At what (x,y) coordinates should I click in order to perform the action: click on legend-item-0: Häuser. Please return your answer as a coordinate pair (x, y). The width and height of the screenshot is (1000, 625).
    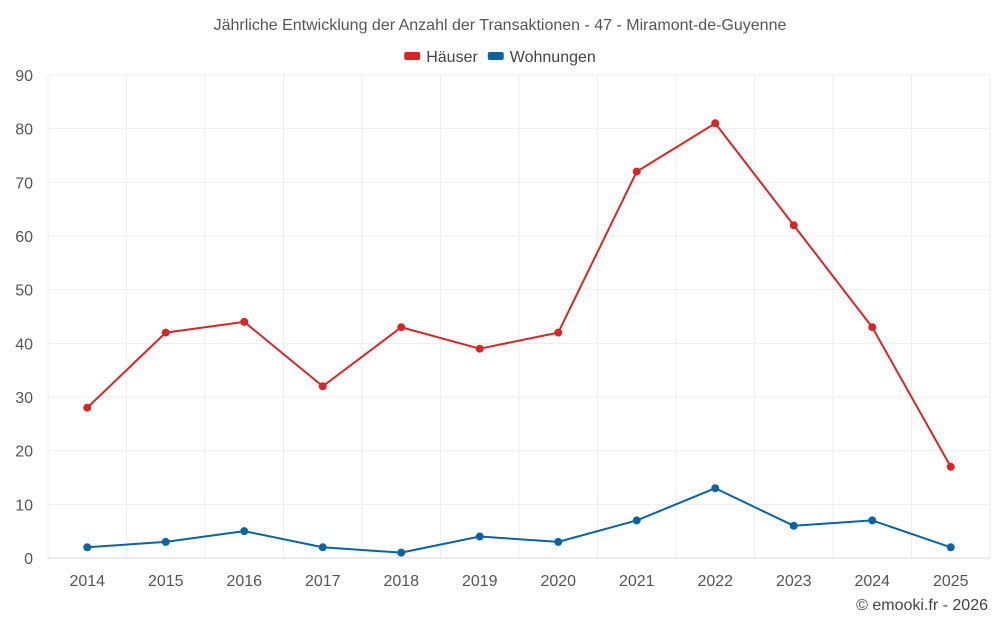
    Looking at the image, I should click on (441, 57).